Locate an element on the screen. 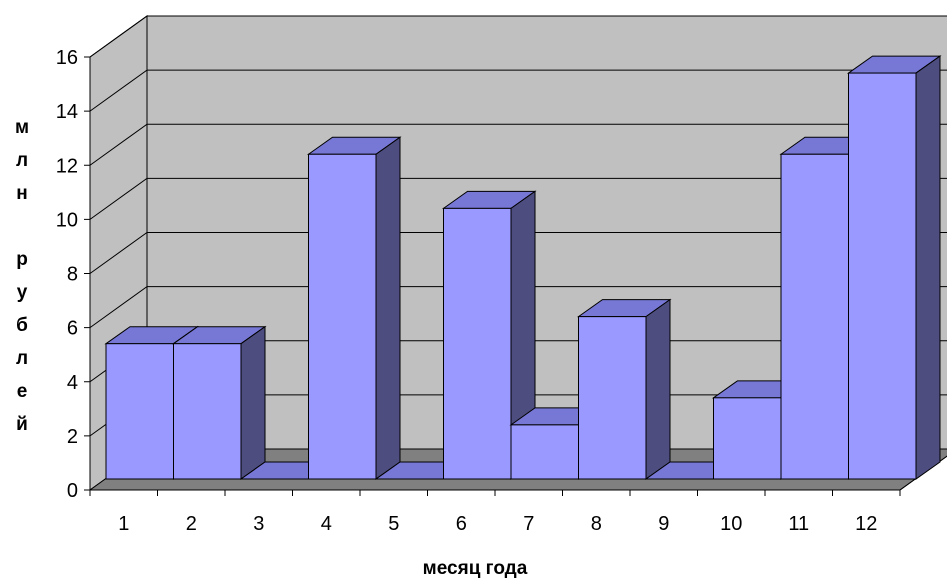 The image size is (947, 579). x-tick-label: 2 is located at coordinates (191, 524).